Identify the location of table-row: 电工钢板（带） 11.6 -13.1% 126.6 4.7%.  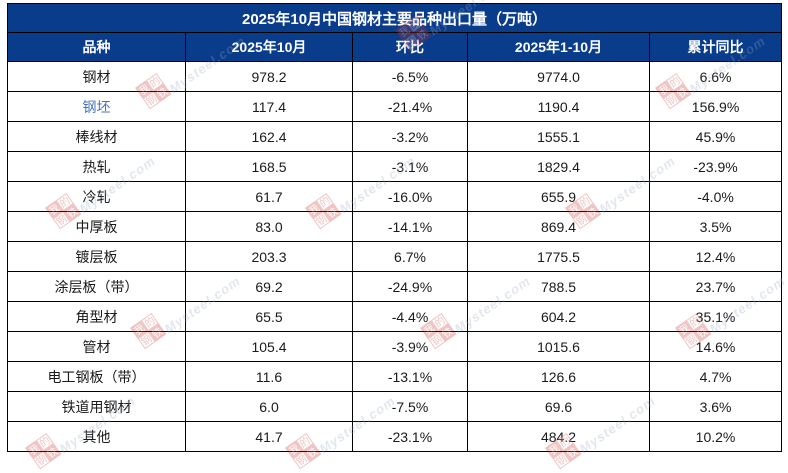
(395, 376).